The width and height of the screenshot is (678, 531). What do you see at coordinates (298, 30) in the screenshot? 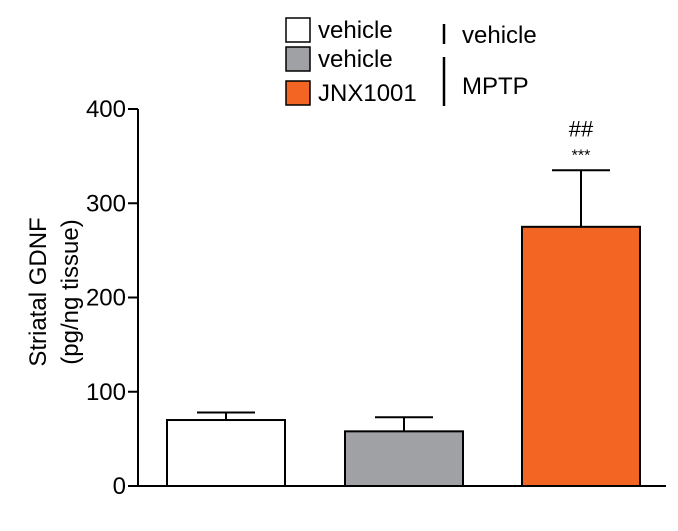
I see `legend-swatch-vehicle-white` at bounding box center [298, 30].